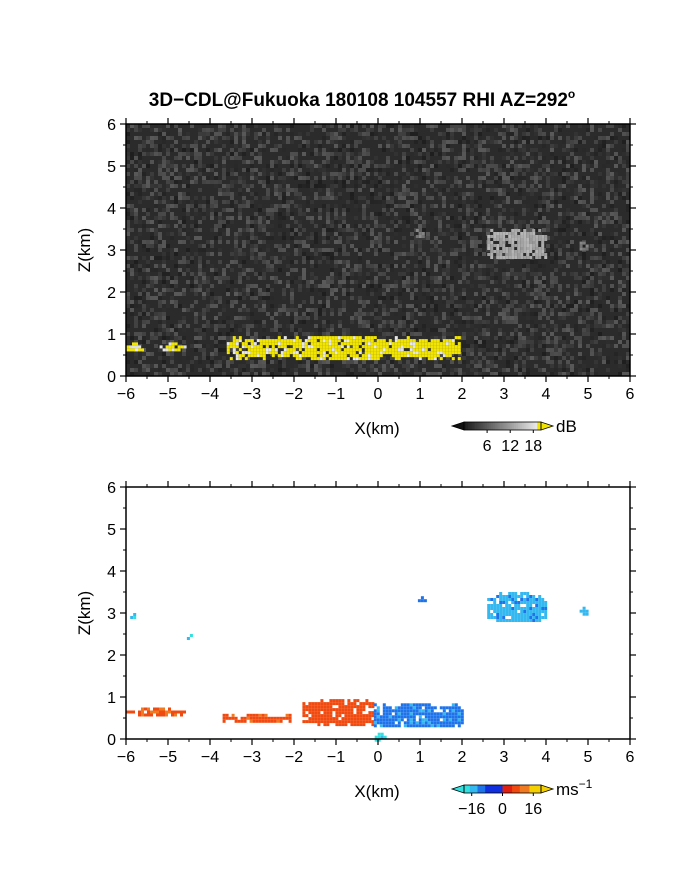 The height and width of the screenshot is (880, 680). Describe the element at coordinates (376, 428) in the screenshot. I see `reflectivity-xlabel: X(km)` at that location.